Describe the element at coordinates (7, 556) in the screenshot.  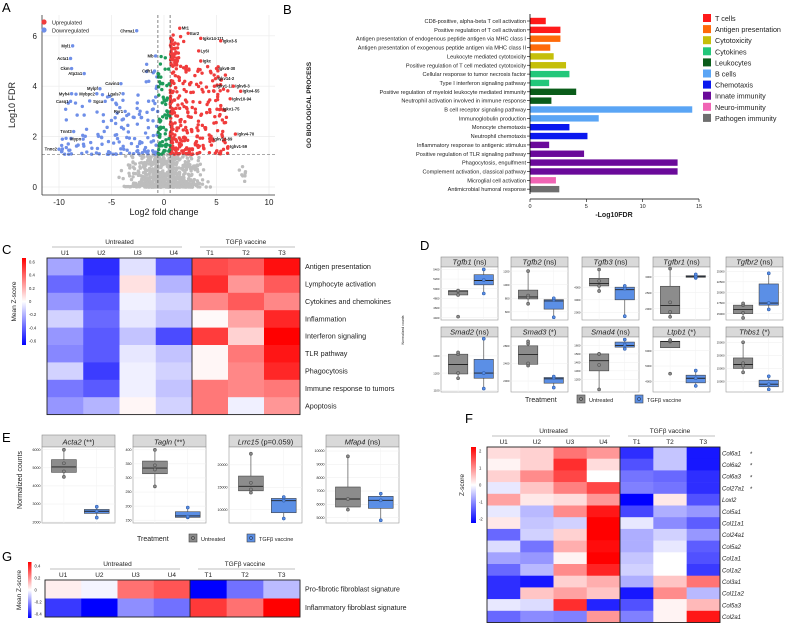
I see `panel-label-g: G` at that location.